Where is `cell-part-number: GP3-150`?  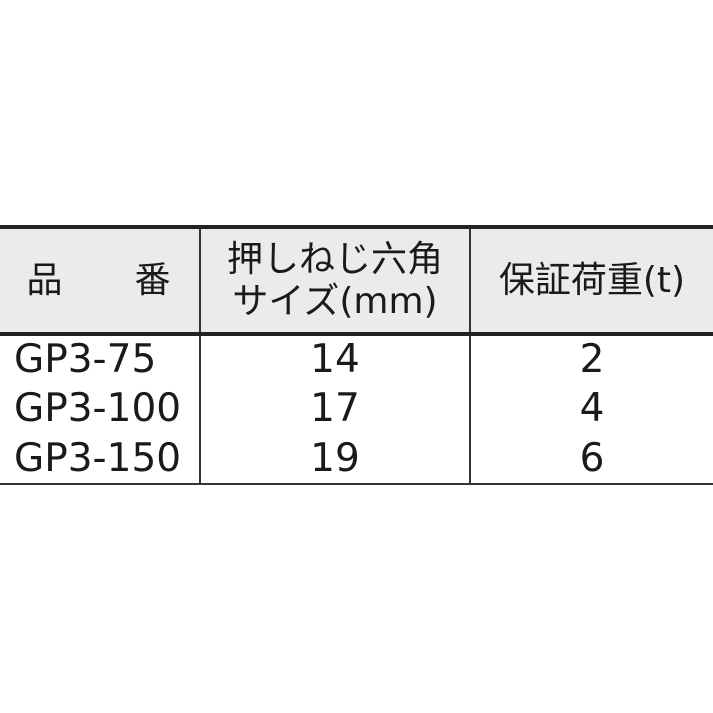 cell-part-number: GP3-150 is located at coordinates (98, 458).